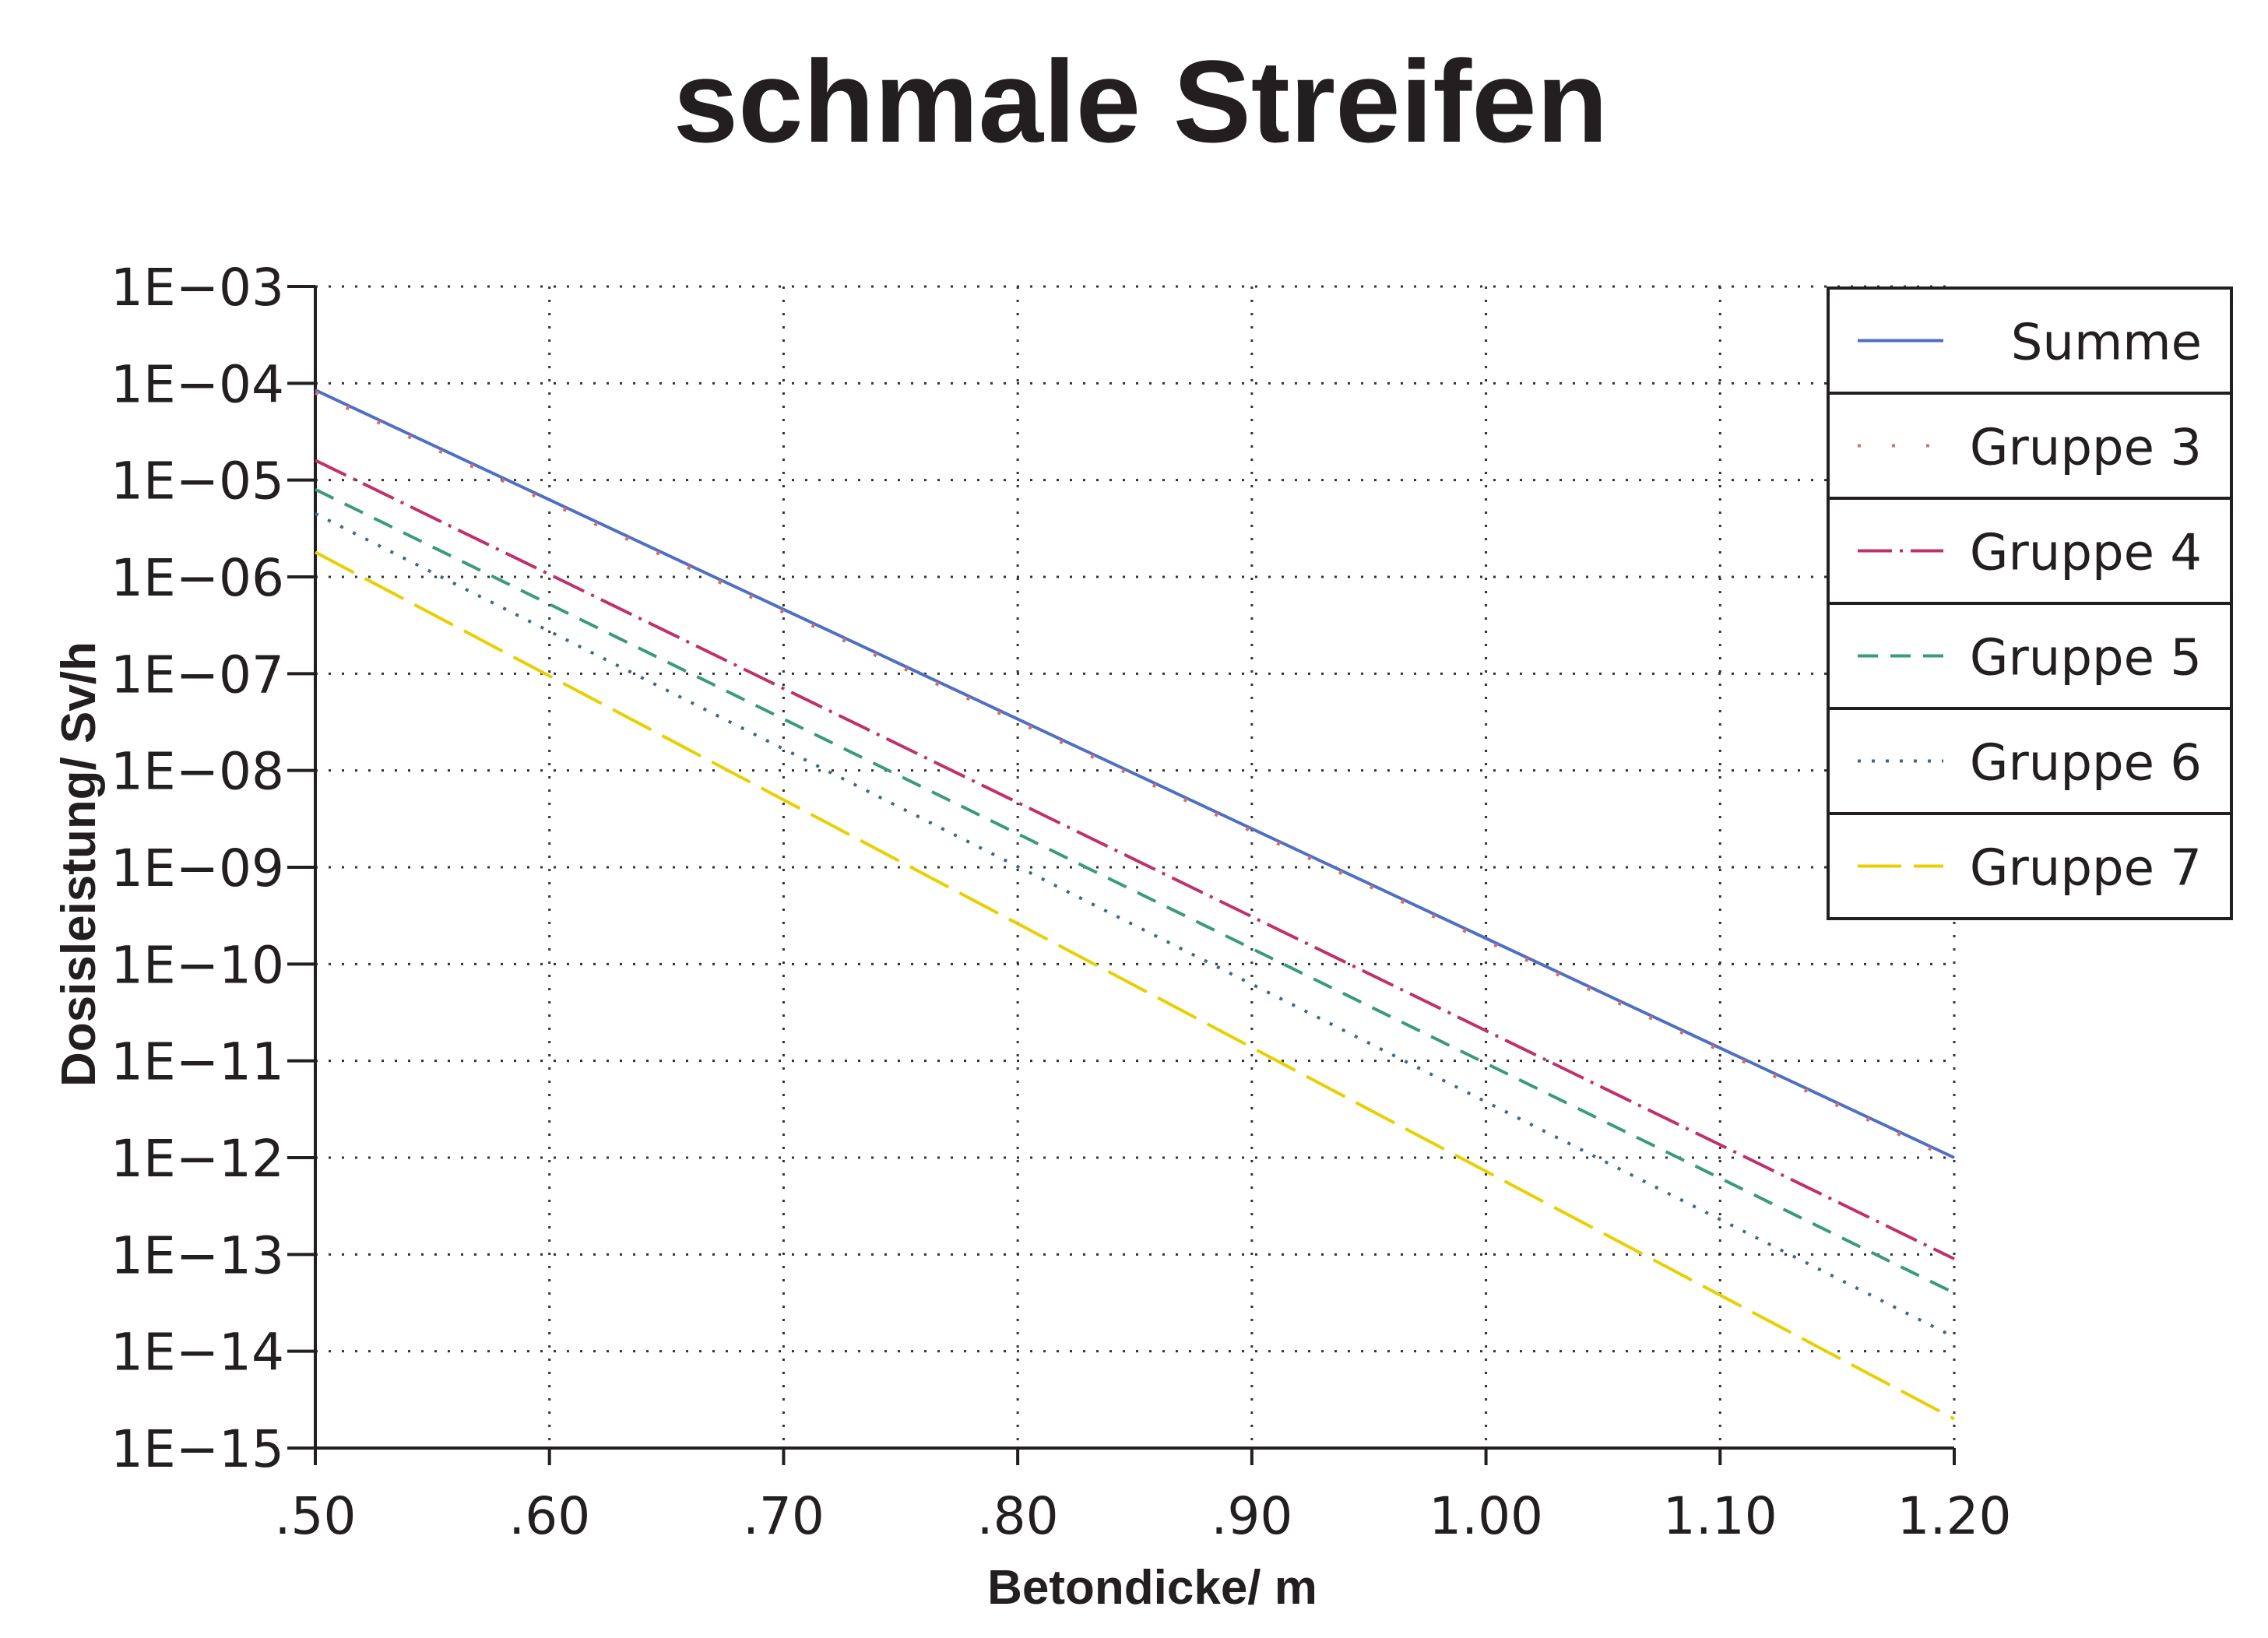 The width and height of the screenshot is (2268, 1638). Describe the element at coordinates (197, 1159) in the screenshot. I see `y-tick-label: 1E−12` at that location.